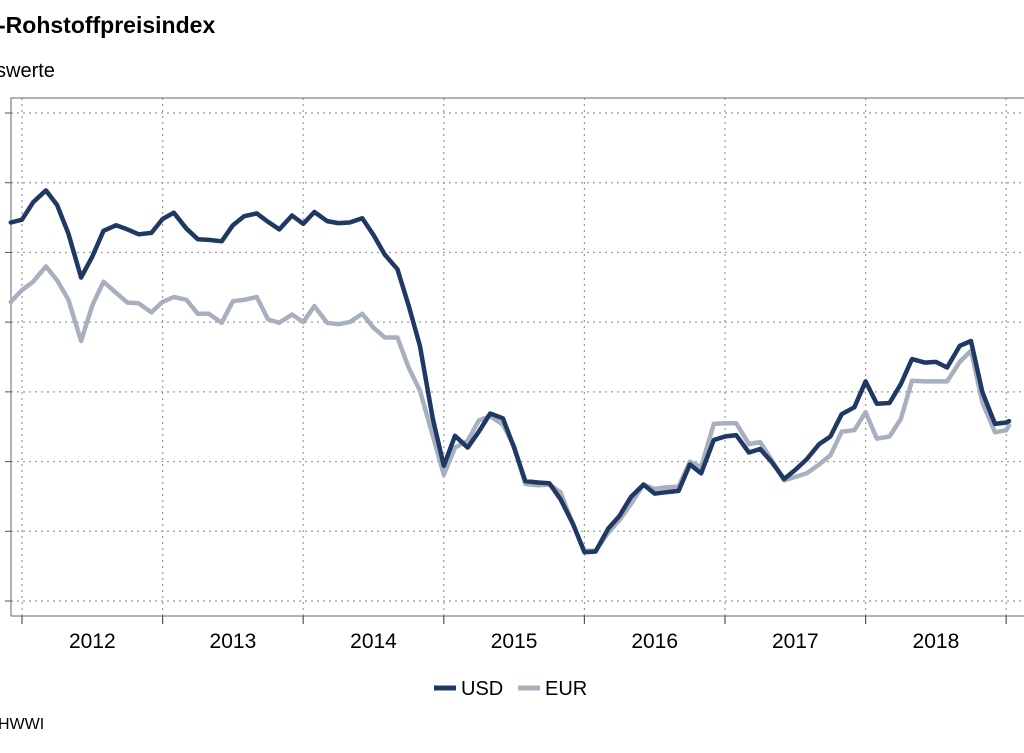 This screenshot has width=1024, height=753. I want to click on x-tick-label: 2014, so click(373, 641).